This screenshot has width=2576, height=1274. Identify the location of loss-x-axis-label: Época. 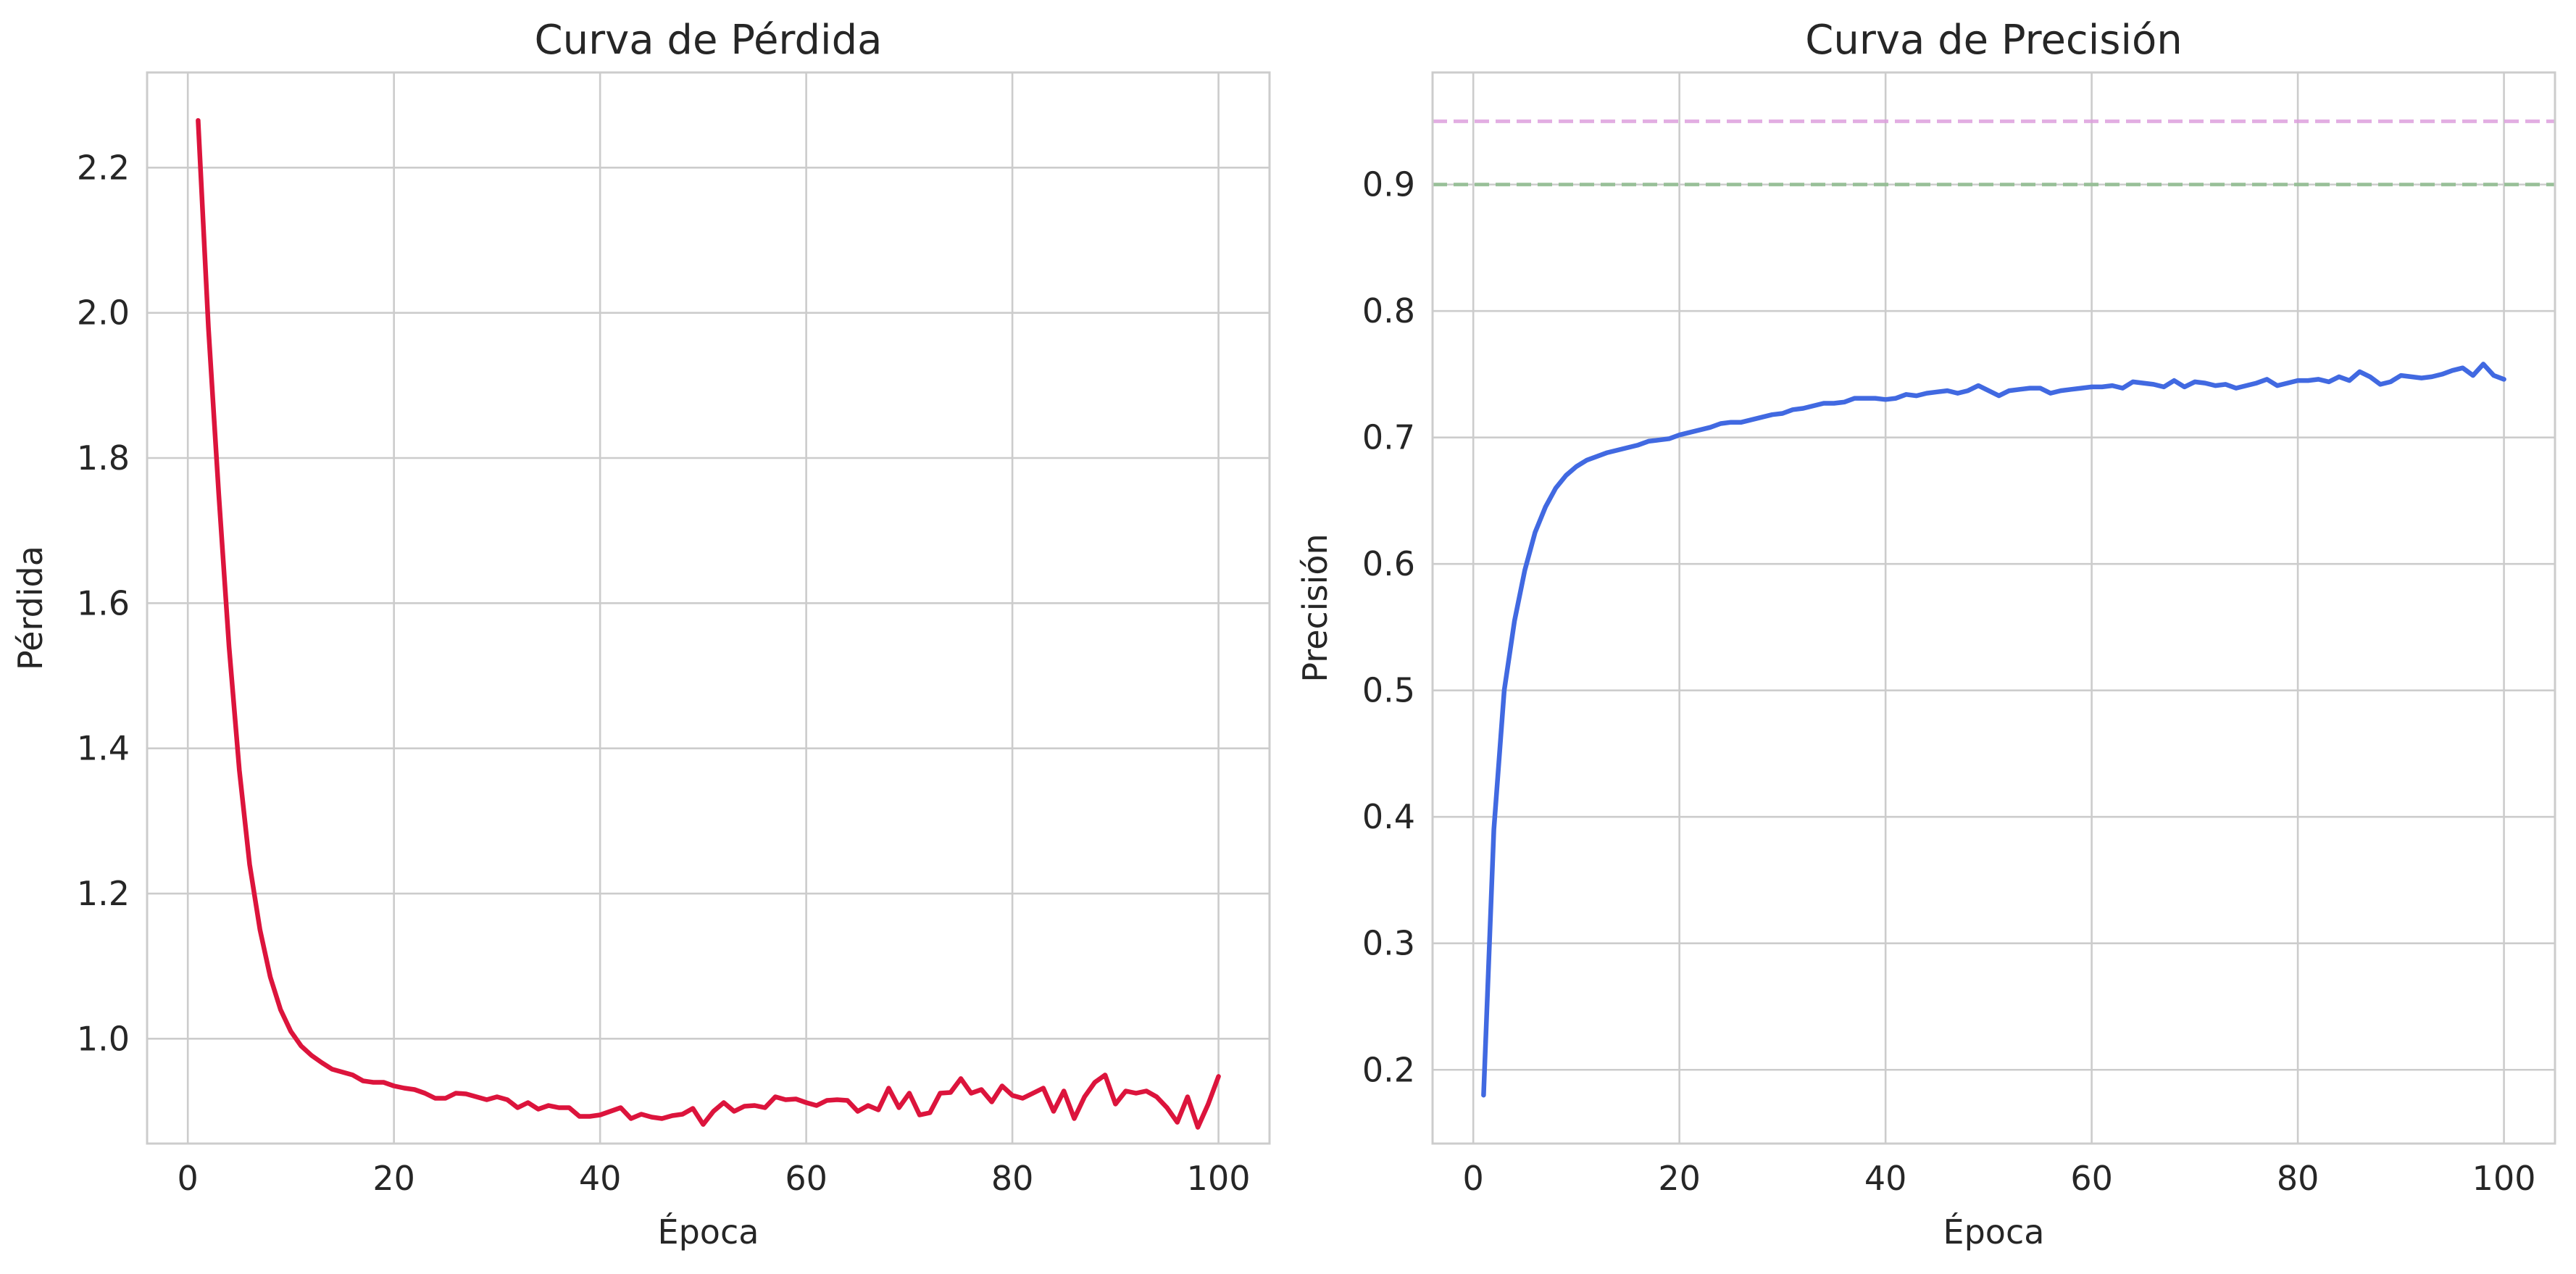
(708, 1232).